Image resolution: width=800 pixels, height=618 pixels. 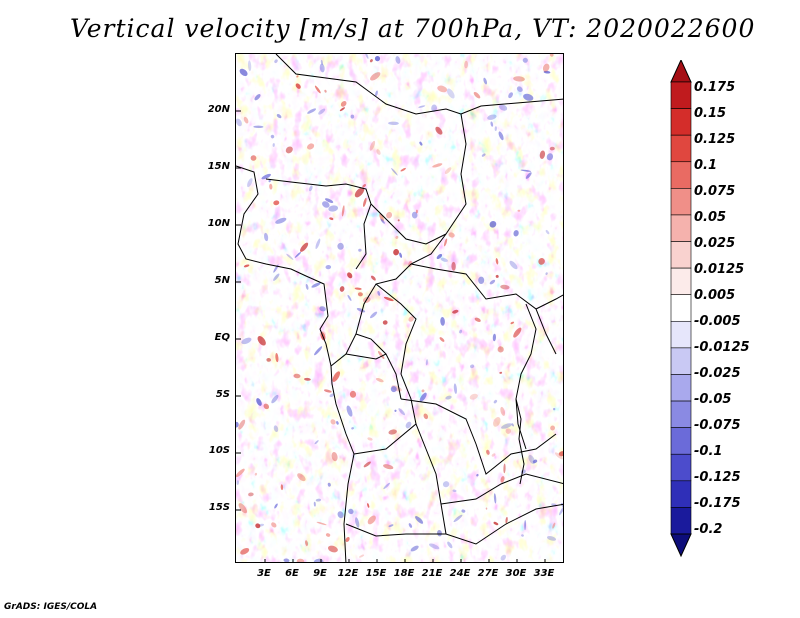 I want to click on colorbar, so click(x=681, y=309).